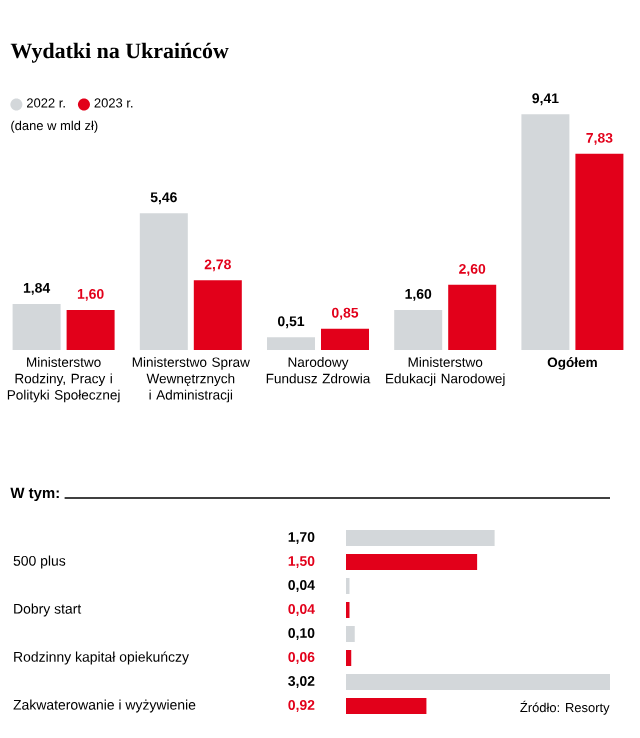 Image resolution: width=640 pixels, height=738 pixels. I want to click on chart-title: Wydatki na Ukraińców, so click(119, 52).